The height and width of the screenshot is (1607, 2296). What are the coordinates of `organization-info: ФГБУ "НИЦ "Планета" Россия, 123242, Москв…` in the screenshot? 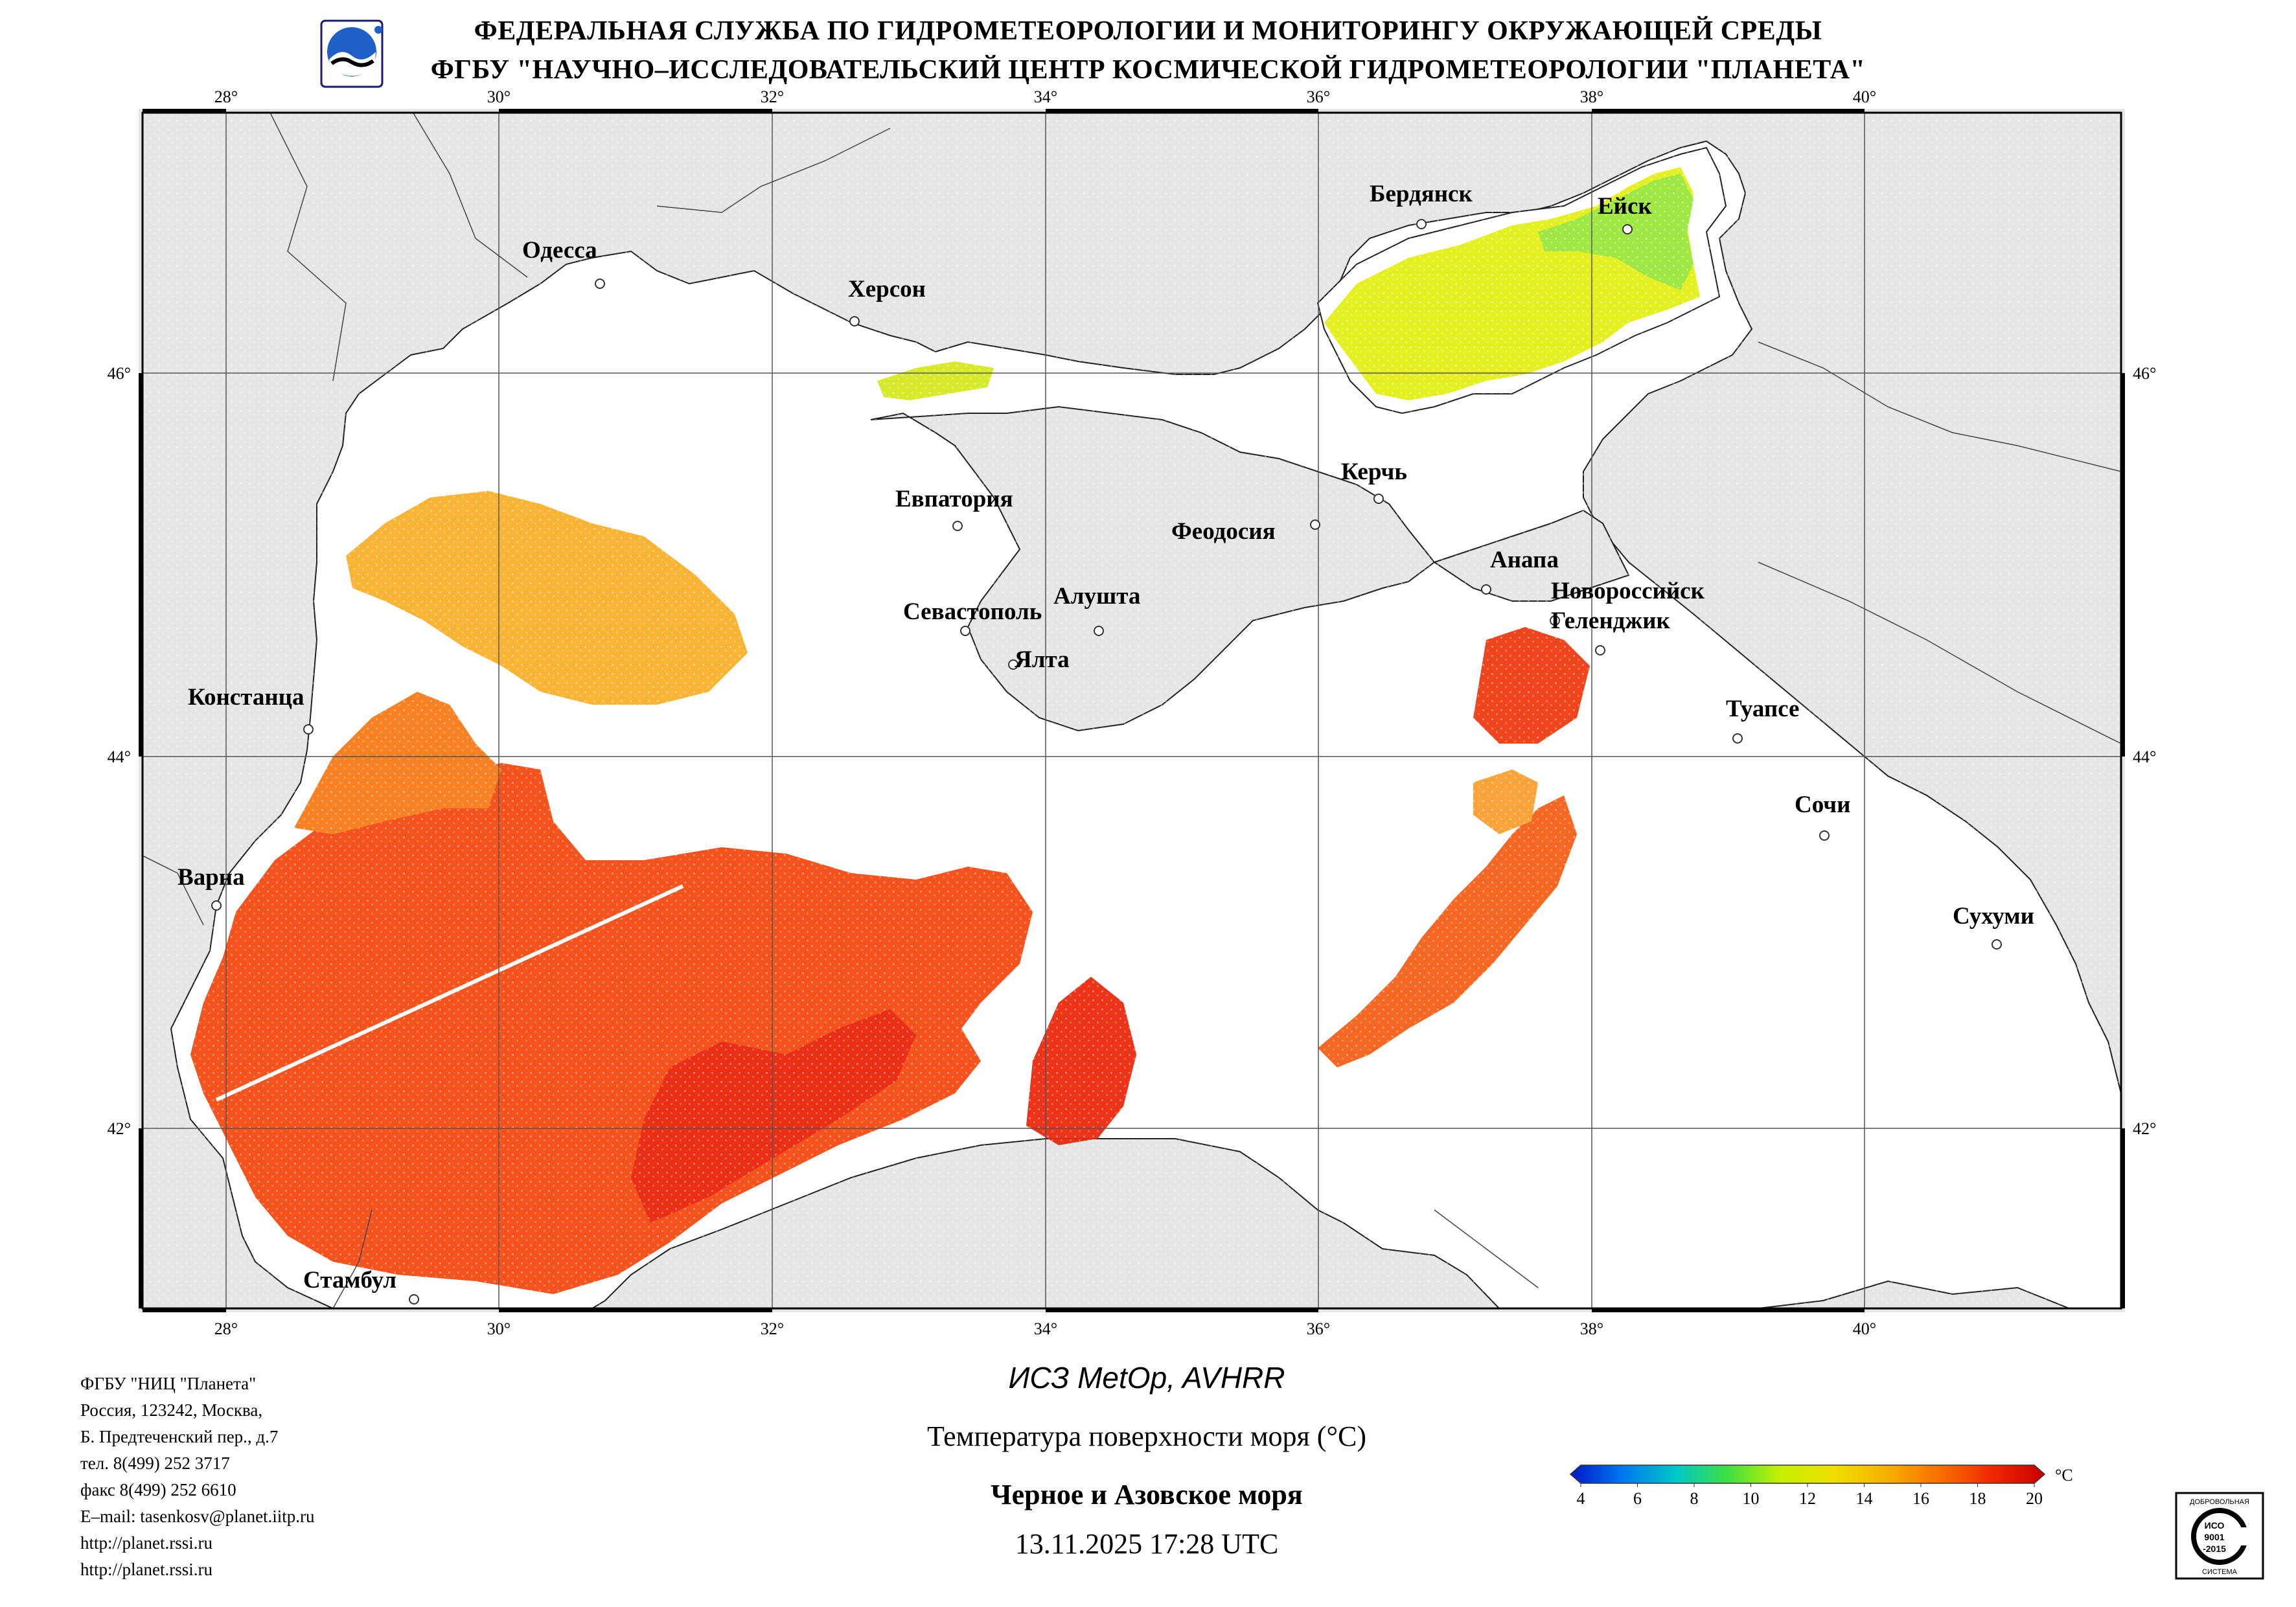 It's located at (198, 1477).